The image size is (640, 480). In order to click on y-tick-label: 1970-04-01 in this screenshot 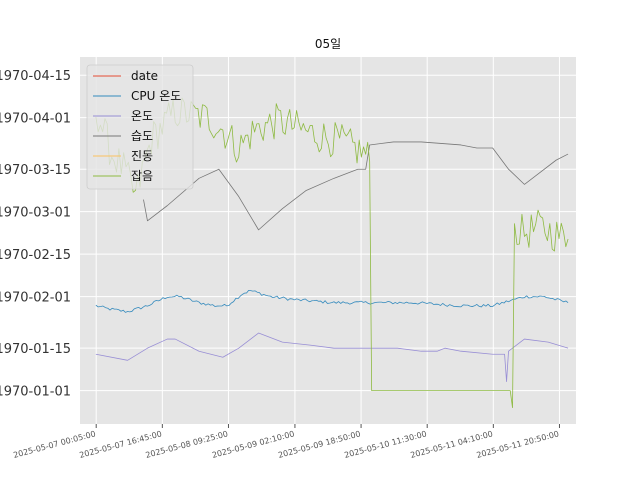, I will do `click(35, 119)`.